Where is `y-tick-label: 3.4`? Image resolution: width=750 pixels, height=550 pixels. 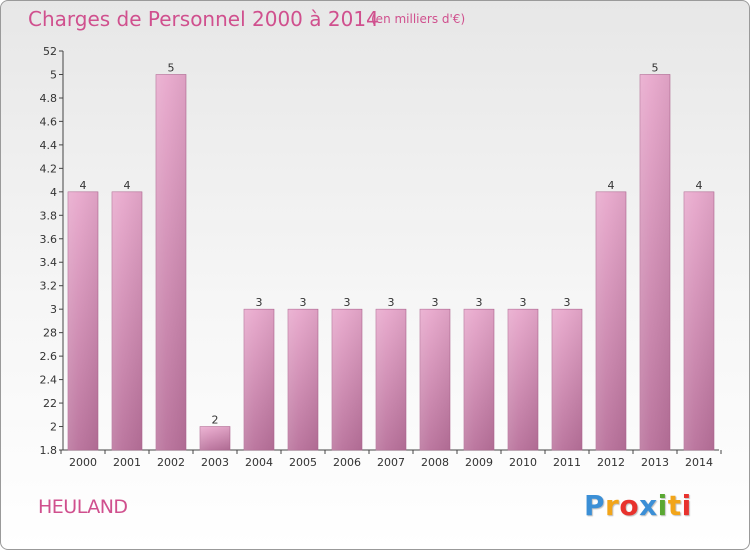 y-tick-label: 3.4 is located at coordinates (49, 262).